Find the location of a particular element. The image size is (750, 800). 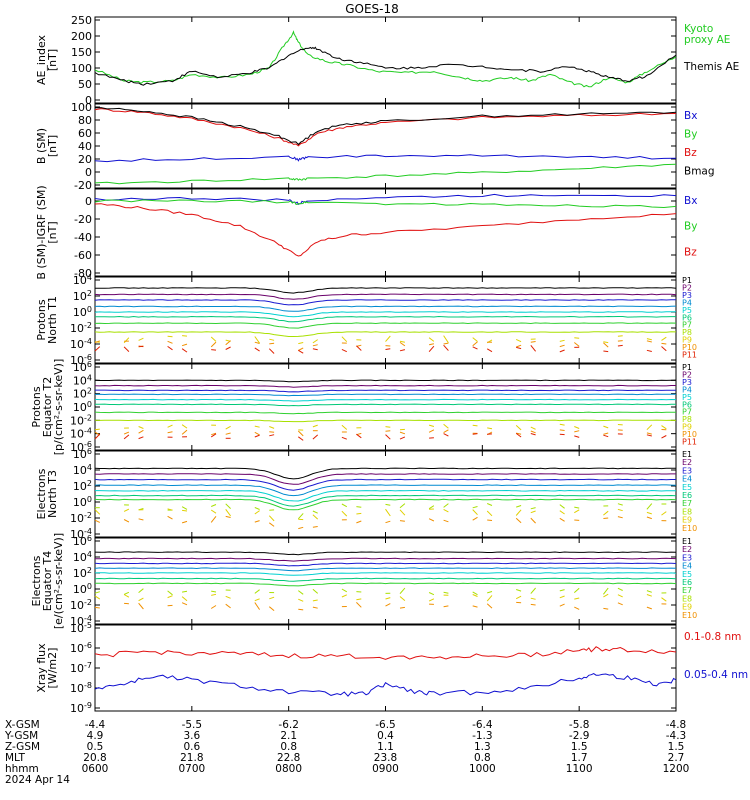

y-tick-label: 10⁻⁶ is located at coordinates (81, 648).